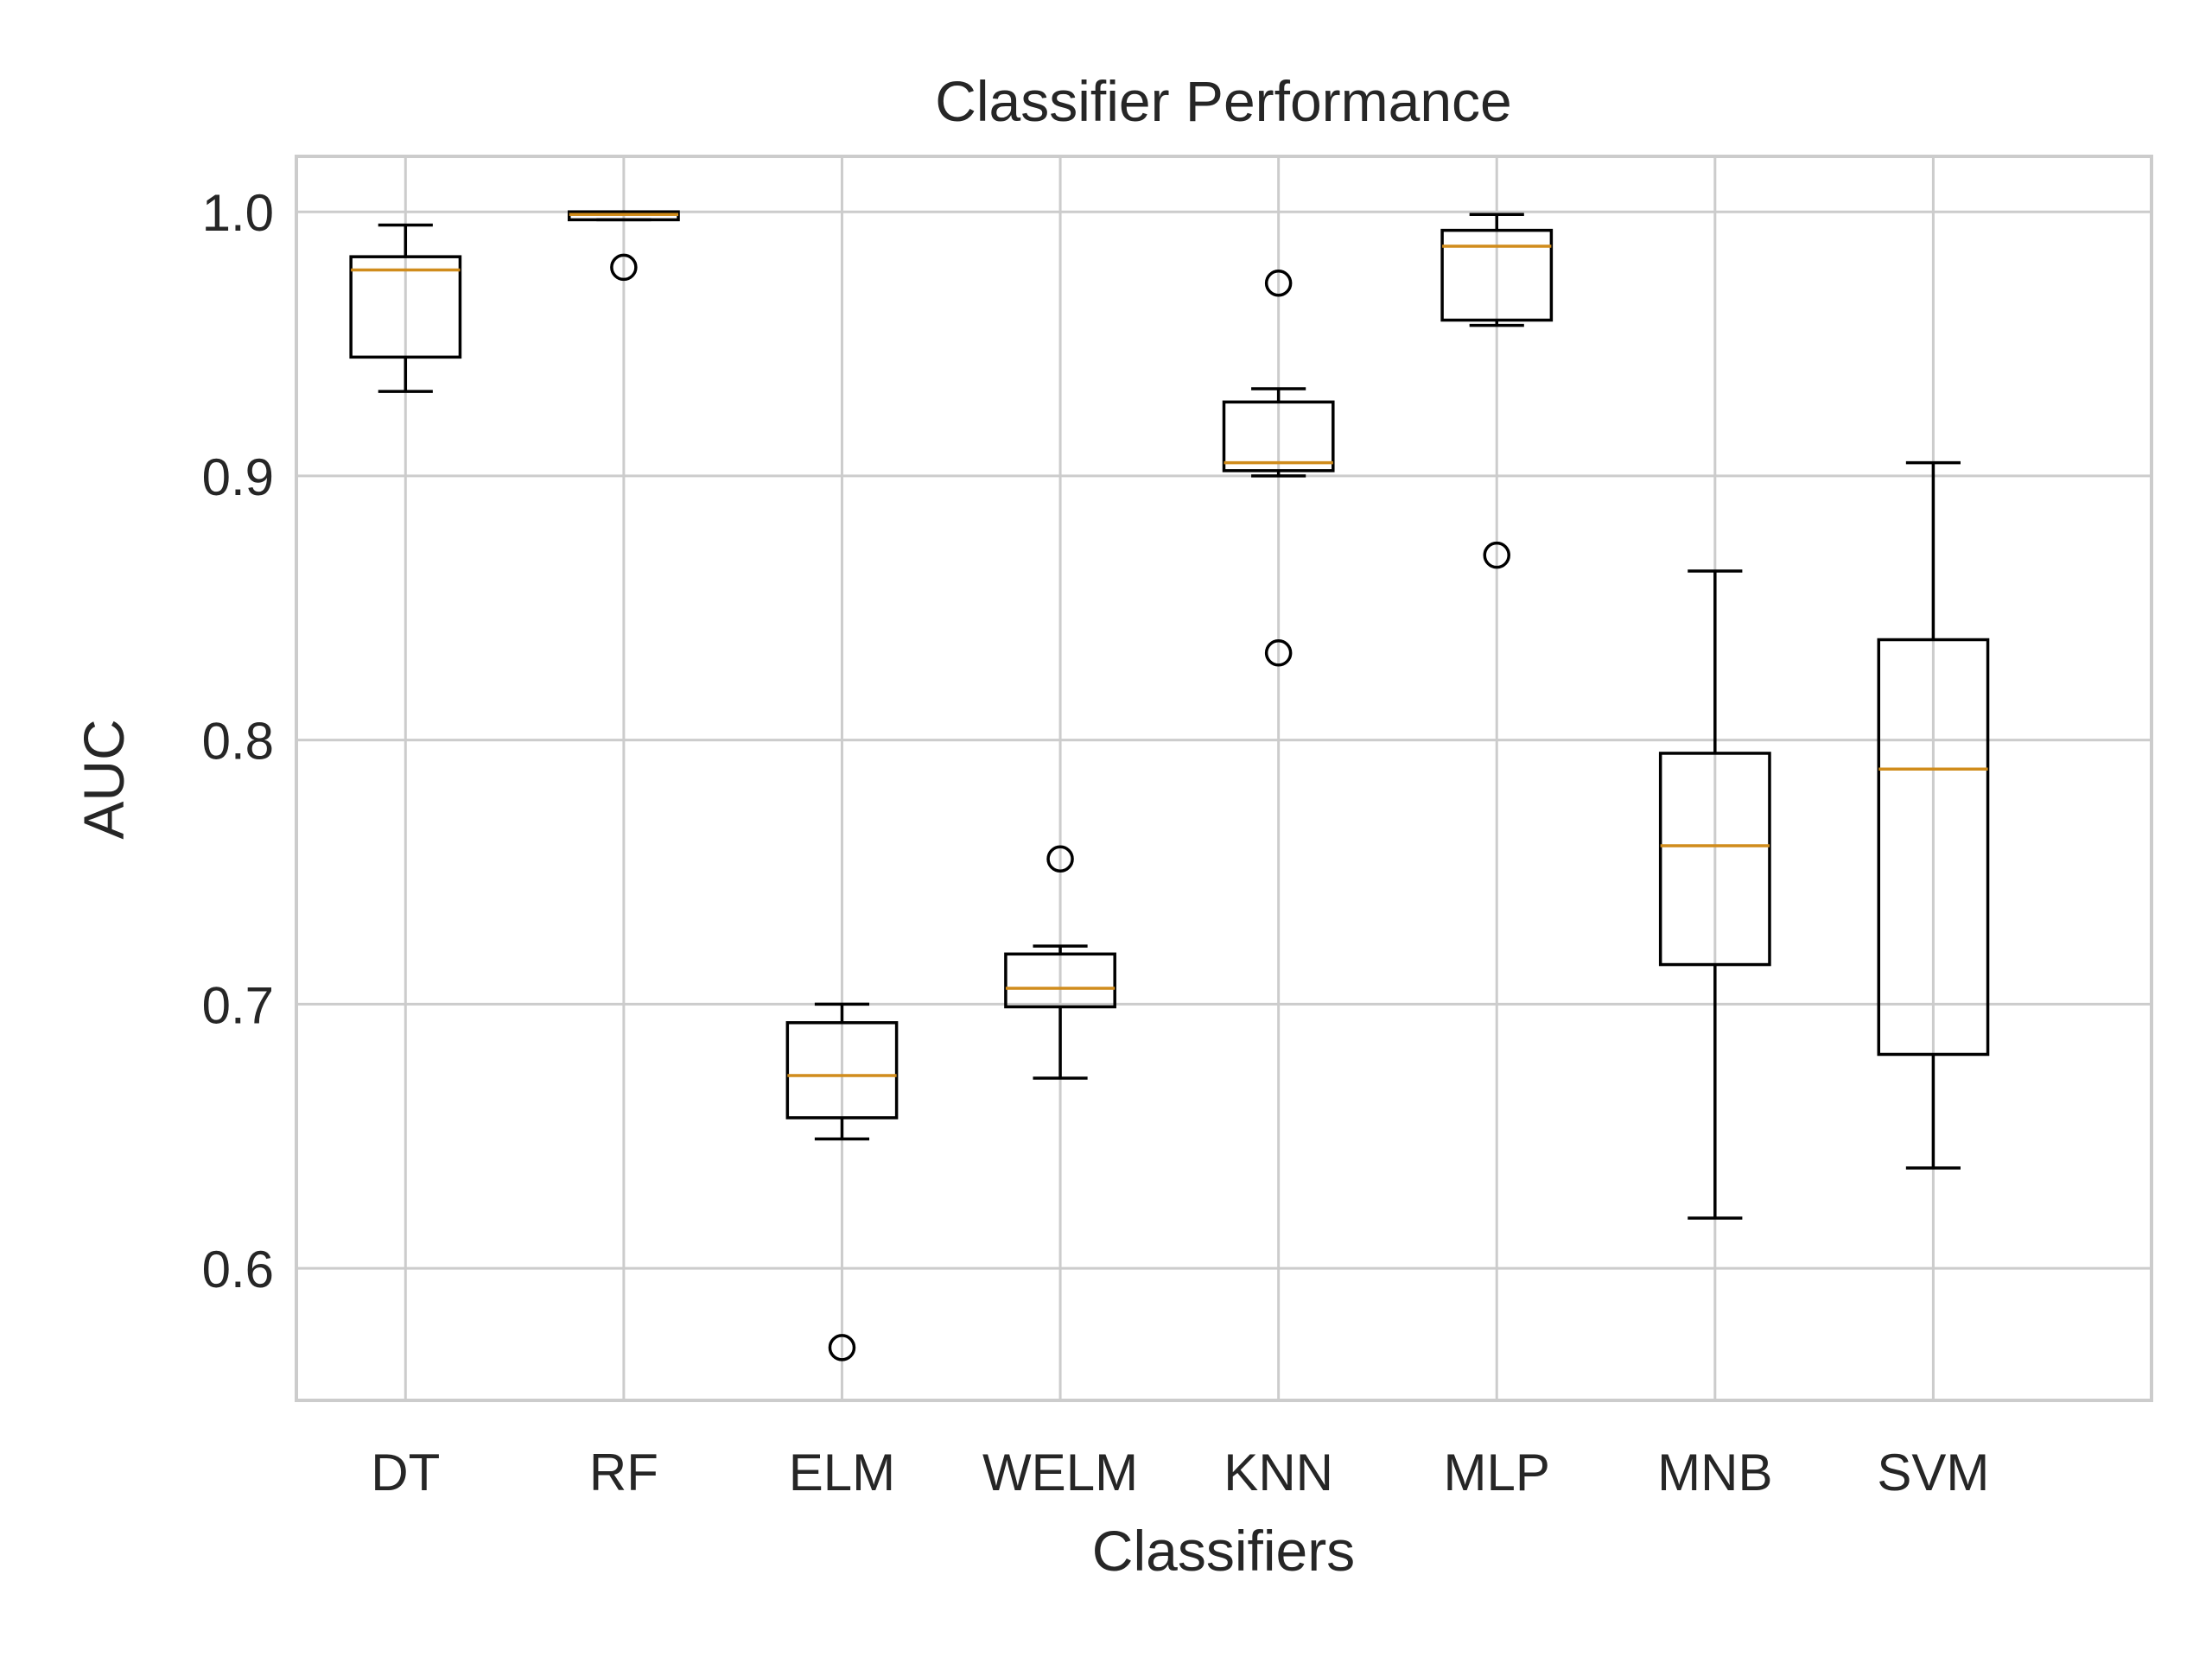  I want to click on x-tick-label: DT, so click(405, 1472).